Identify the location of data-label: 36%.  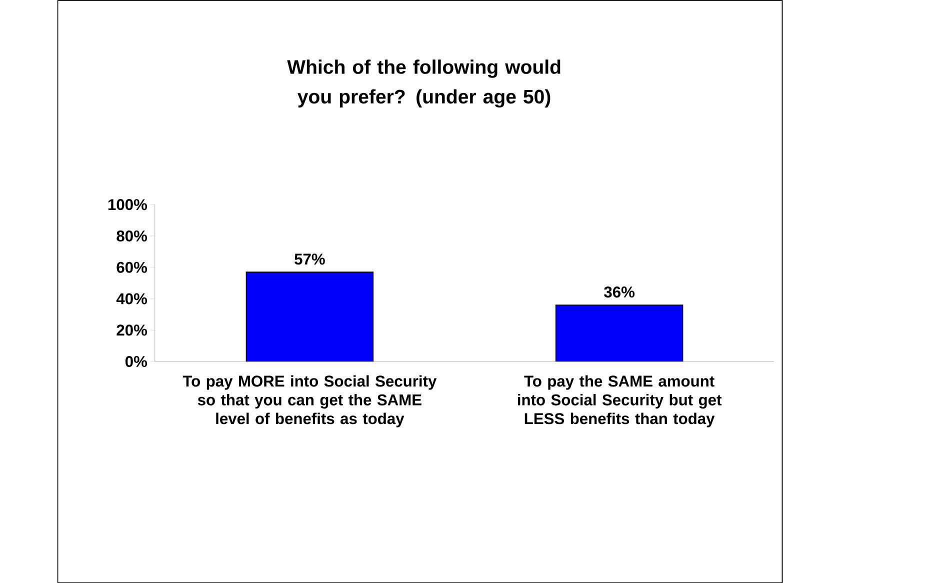
(619, 292).